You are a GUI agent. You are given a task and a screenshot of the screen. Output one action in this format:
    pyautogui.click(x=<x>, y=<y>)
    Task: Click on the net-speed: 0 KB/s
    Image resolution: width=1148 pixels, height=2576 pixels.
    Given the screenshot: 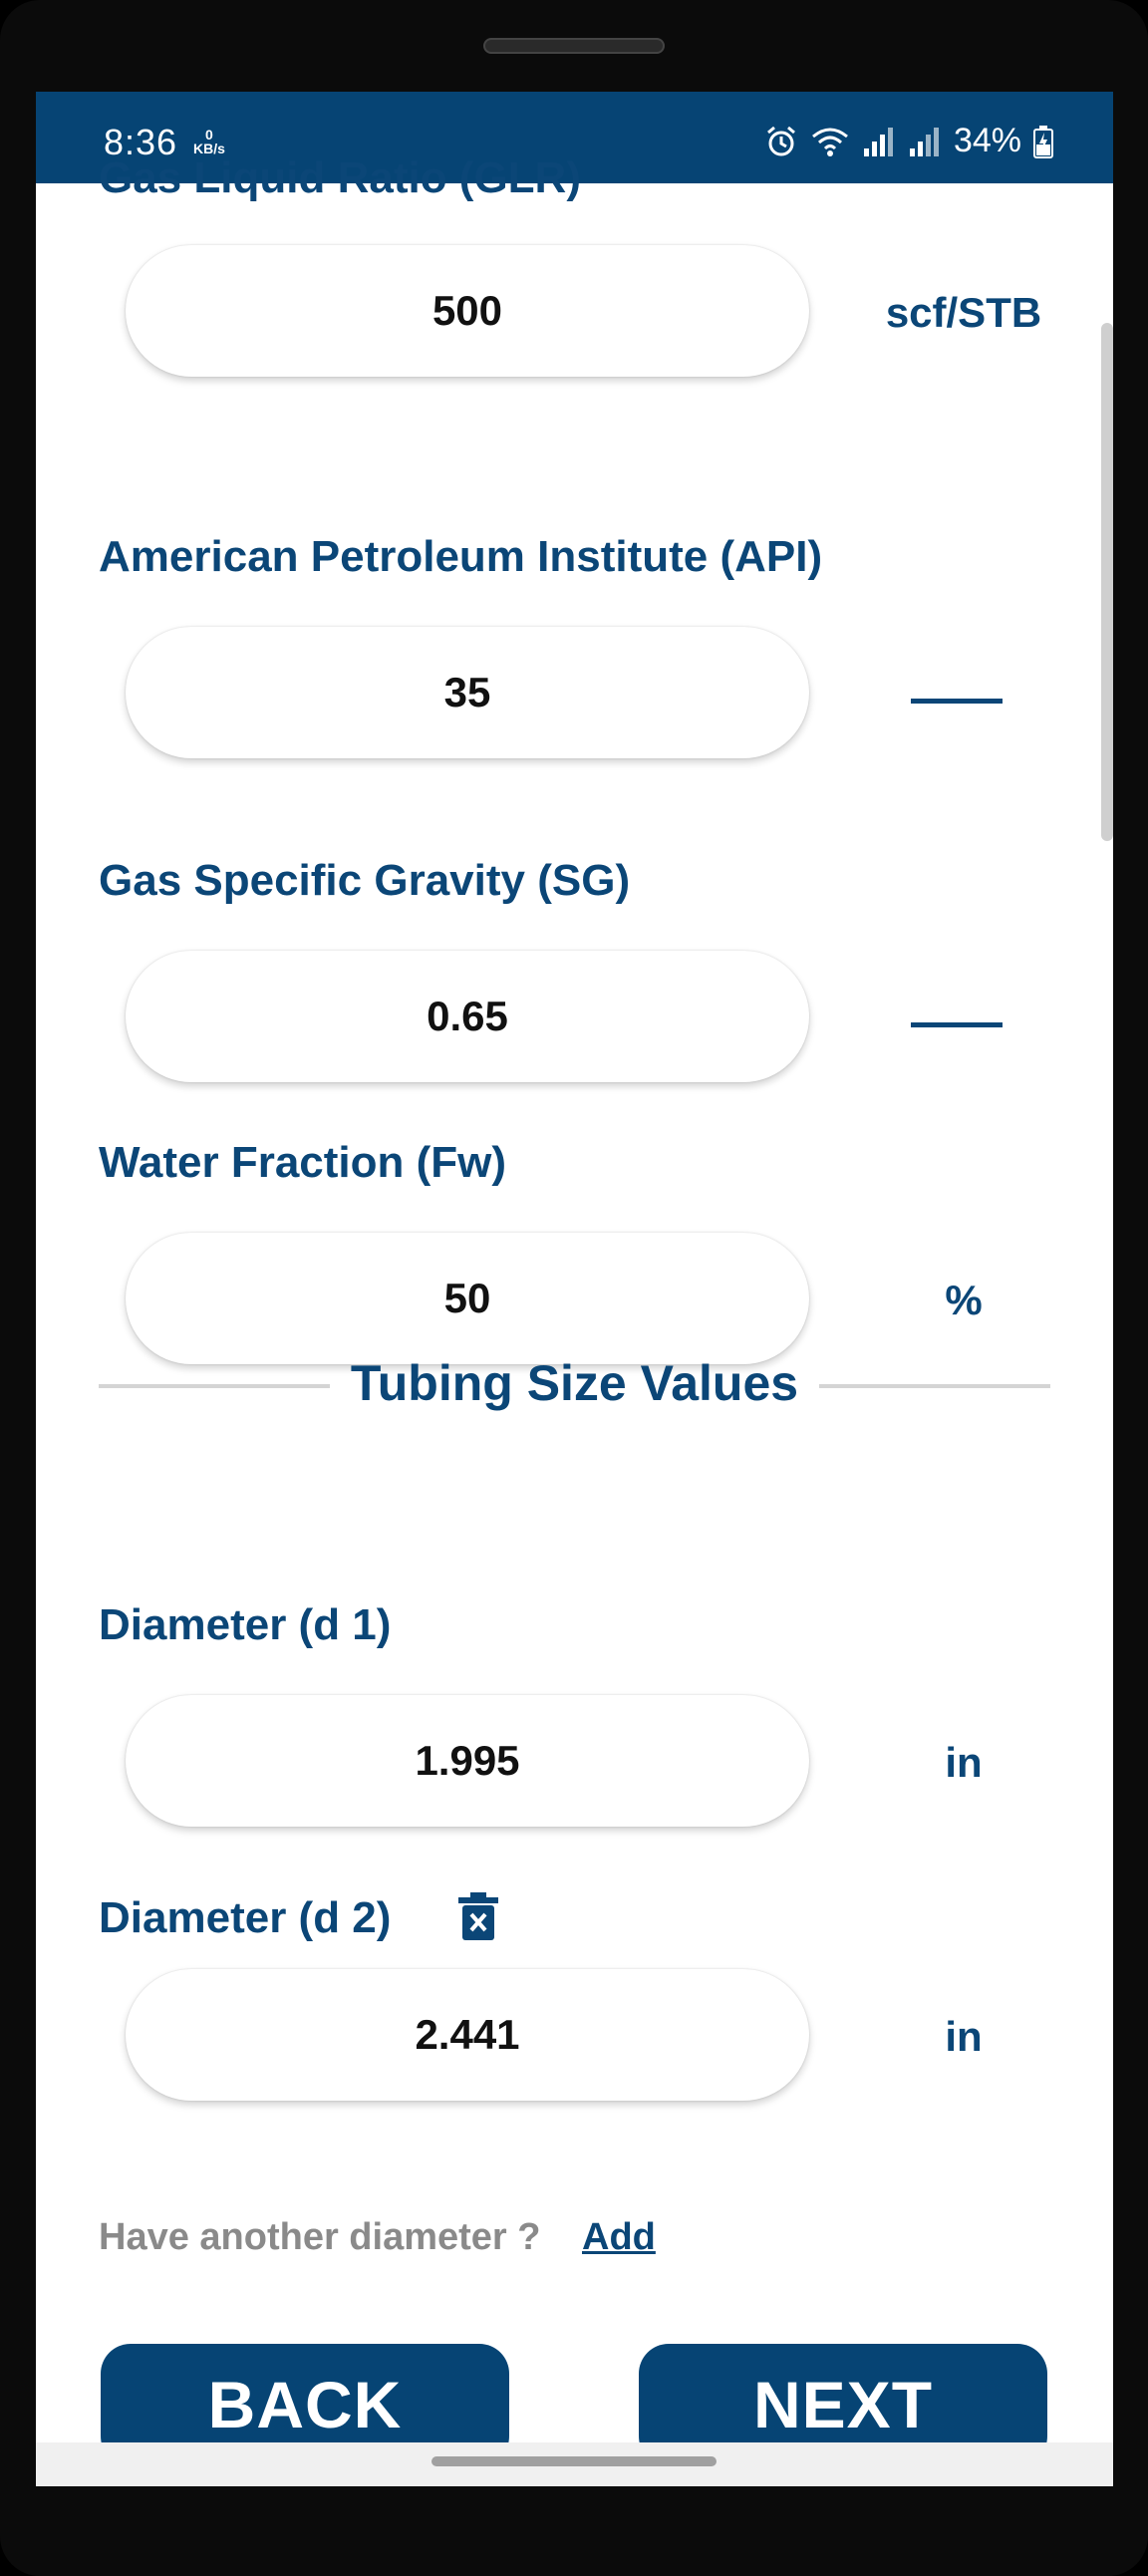 What is the action you would take?
    pyautogui.click(x=209, y=141)
    